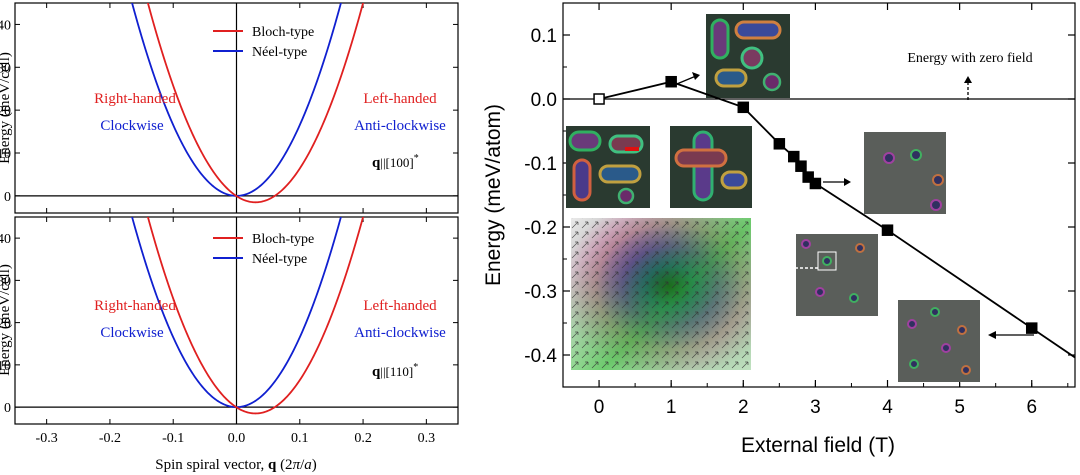  Describe the element at coordinates (544, 100) in the screenshot. I see `right-ytick-label-1: 0.0` at that location.